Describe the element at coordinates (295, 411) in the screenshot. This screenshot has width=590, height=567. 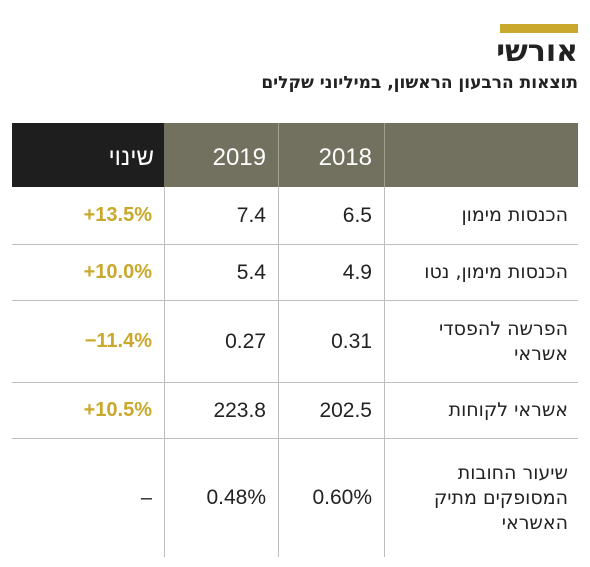
I see `table-row: +10.5% 223.8 202.5 אשראי לקוחות` at that location.